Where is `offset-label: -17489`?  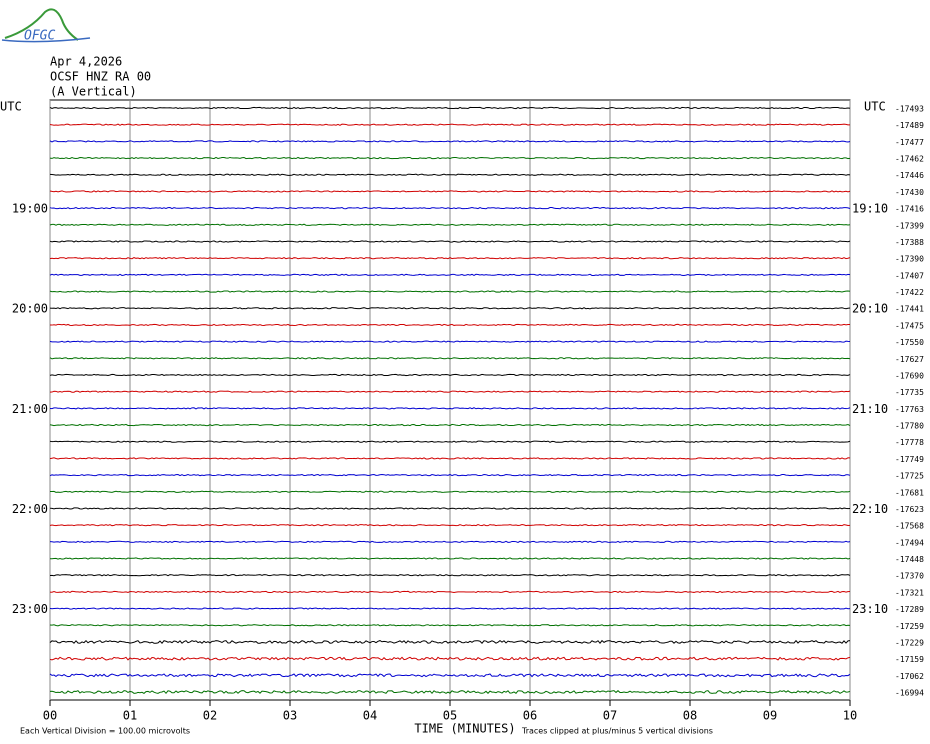
offset-label: -17489 is located at coordinates (909, 125).